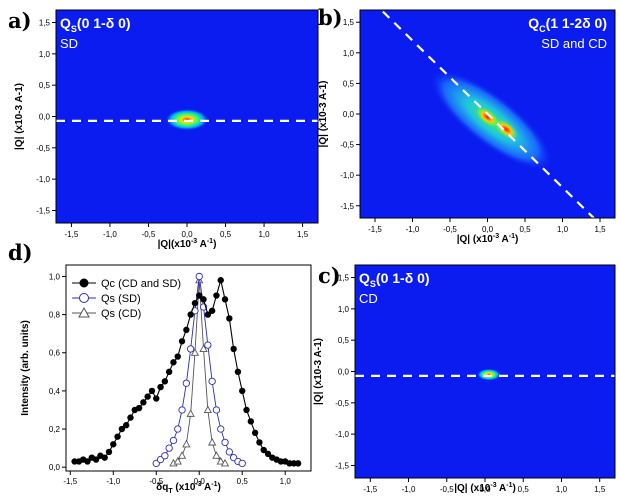 This screenshot has height=497, width=620. Describe the element at coordinates (149, 234) in the screenshot. I see `x-tick-label: -0,5` at that location.